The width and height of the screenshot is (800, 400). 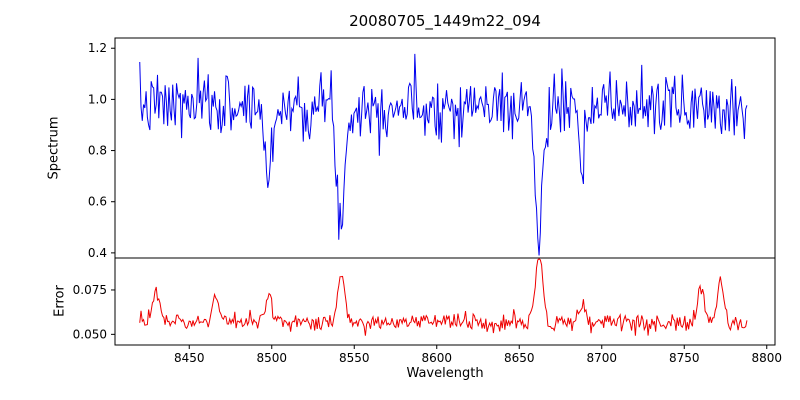 What do you see at coordinates (271, 358) in the screenshot?
I see `x-tick-label: 8500` at bounding box center [271, 358].